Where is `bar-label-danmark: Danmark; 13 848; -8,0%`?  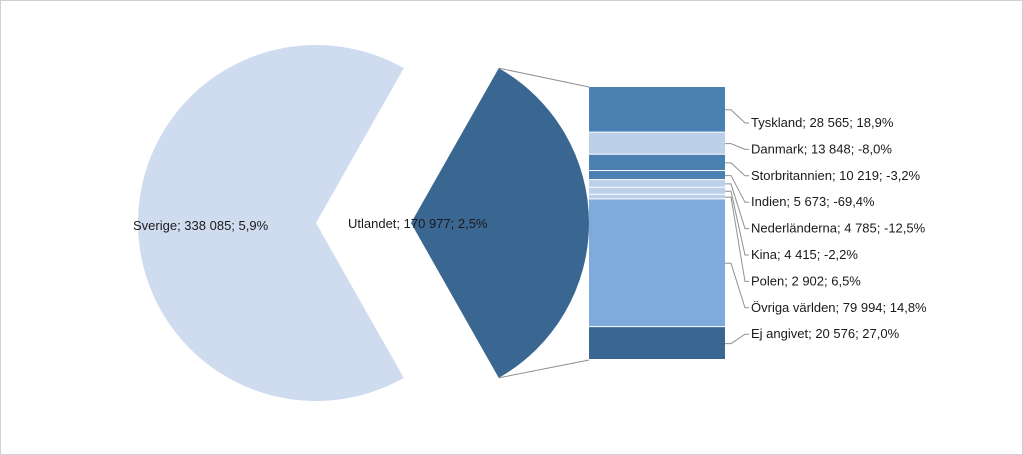 bar-label-danmark: Danmark; 13 848; -8,0% is located at coordinates (821, 148).